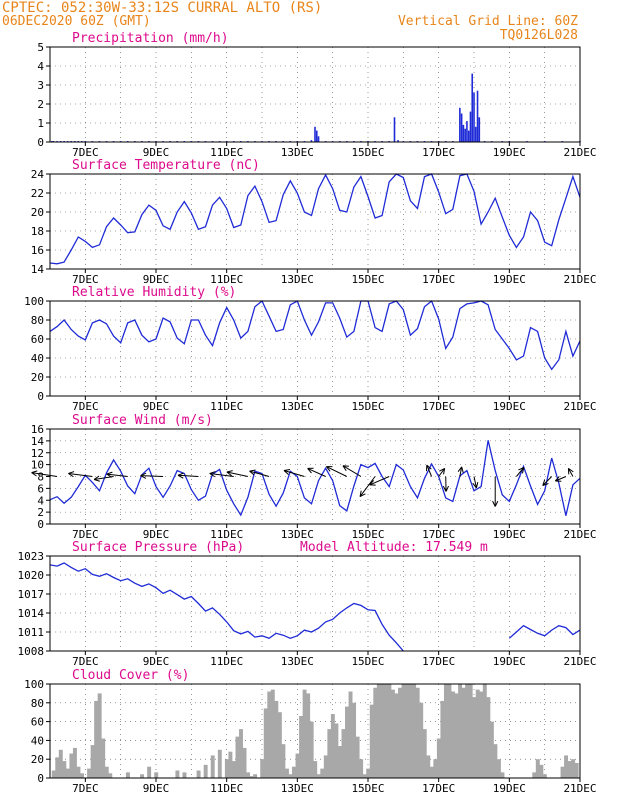 The image size is (618, 804). Describe the element at coordinates (130, 675) in the screenshot. I see `panel-title: Cloud Cover (%)` at that location.